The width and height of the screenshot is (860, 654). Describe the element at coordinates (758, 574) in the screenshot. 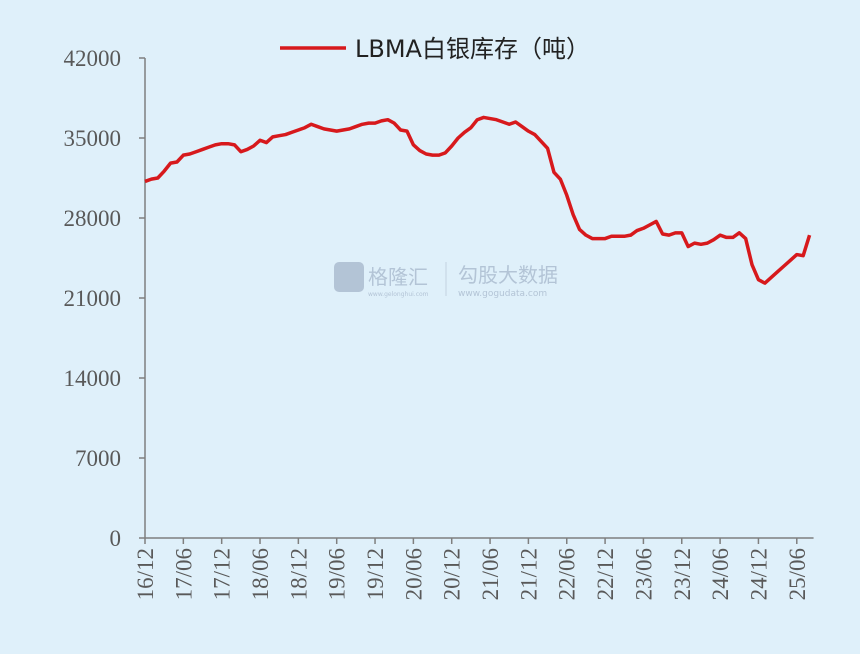

I see `x-tick-label: 24/12` at that location.